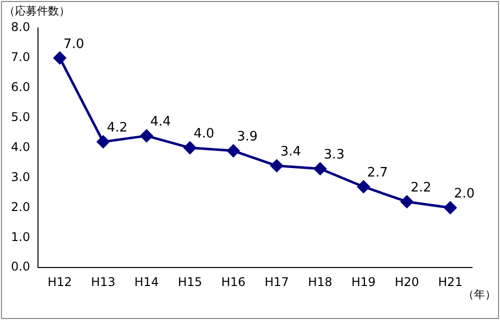  I want to click on x-tick-label: H12, so click(60, 281).